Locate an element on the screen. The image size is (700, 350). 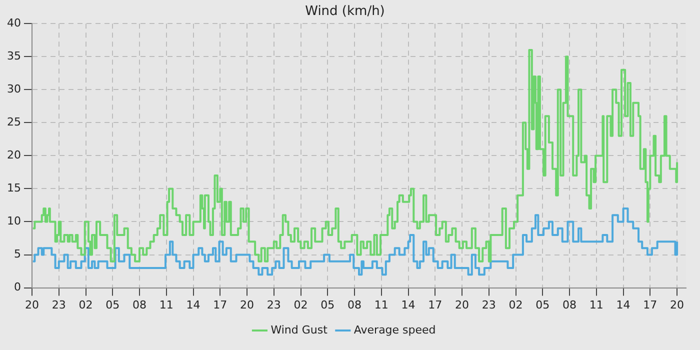
y-tick-label: 15 is located at coordinates (13, 188).